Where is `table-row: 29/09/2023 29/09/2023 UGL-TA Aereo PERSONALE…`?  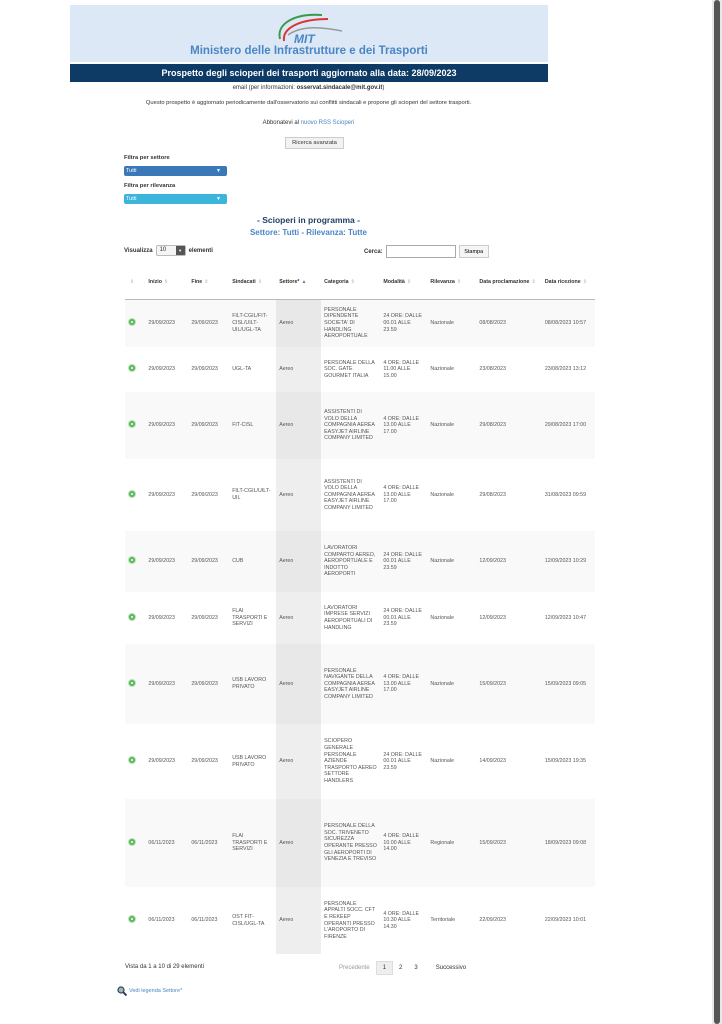 table-row: 29/09/2023 29/09/2023 UGL-TA Aereo PERSONALE… is located at coordinates (360, 369).